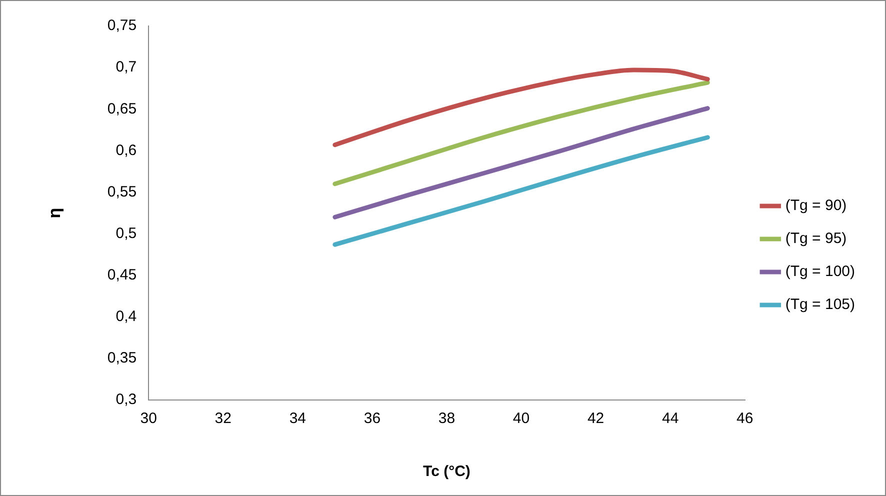 This screenshot has width=886, height=496. Describe the element at coordinates (126, 317) in the screenshot. I see `y-tick-label: 0,4` at that location.